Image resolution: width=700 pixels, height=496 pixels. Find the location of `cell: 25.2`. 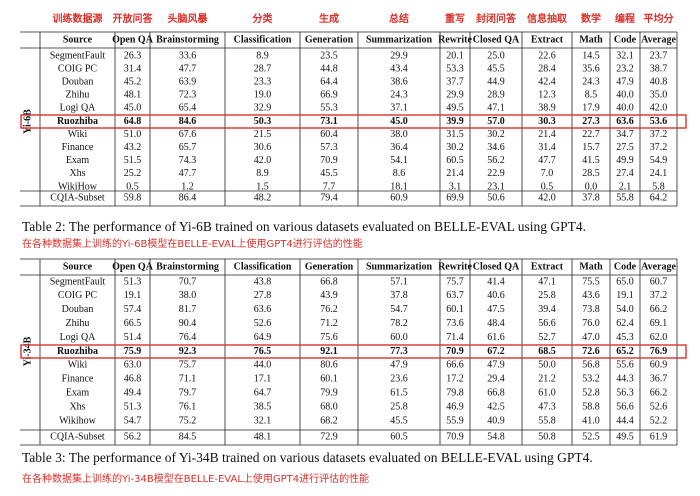

cell: 25.2 is located at coordinates (133, 173).